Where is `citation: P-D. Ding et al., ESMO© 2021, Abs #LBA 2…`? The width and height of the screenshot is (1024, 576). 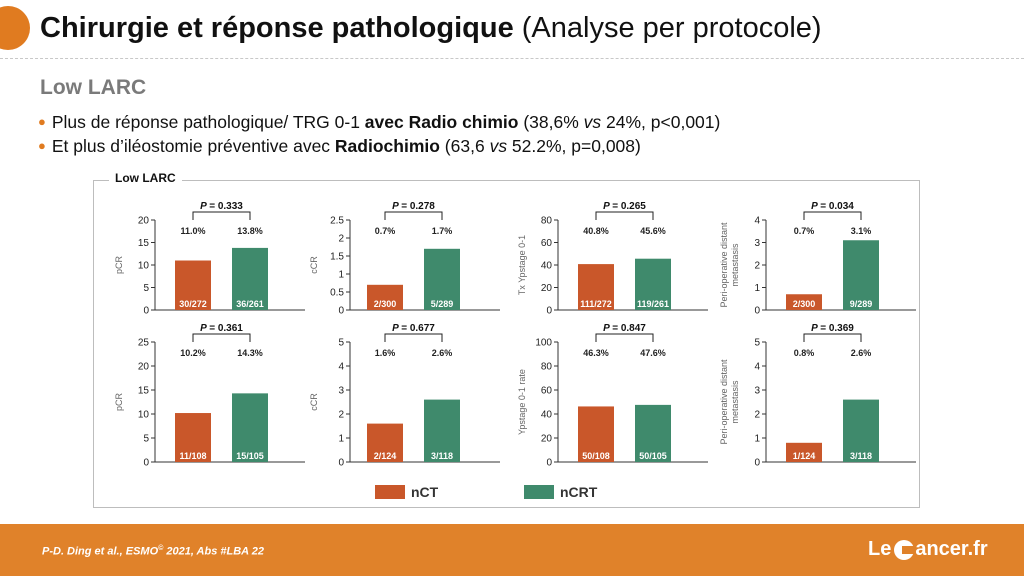
citation: P-D. Ding et al., ESMO© 2021, Abs #LBA 2… is located at coordinates (153, 551).